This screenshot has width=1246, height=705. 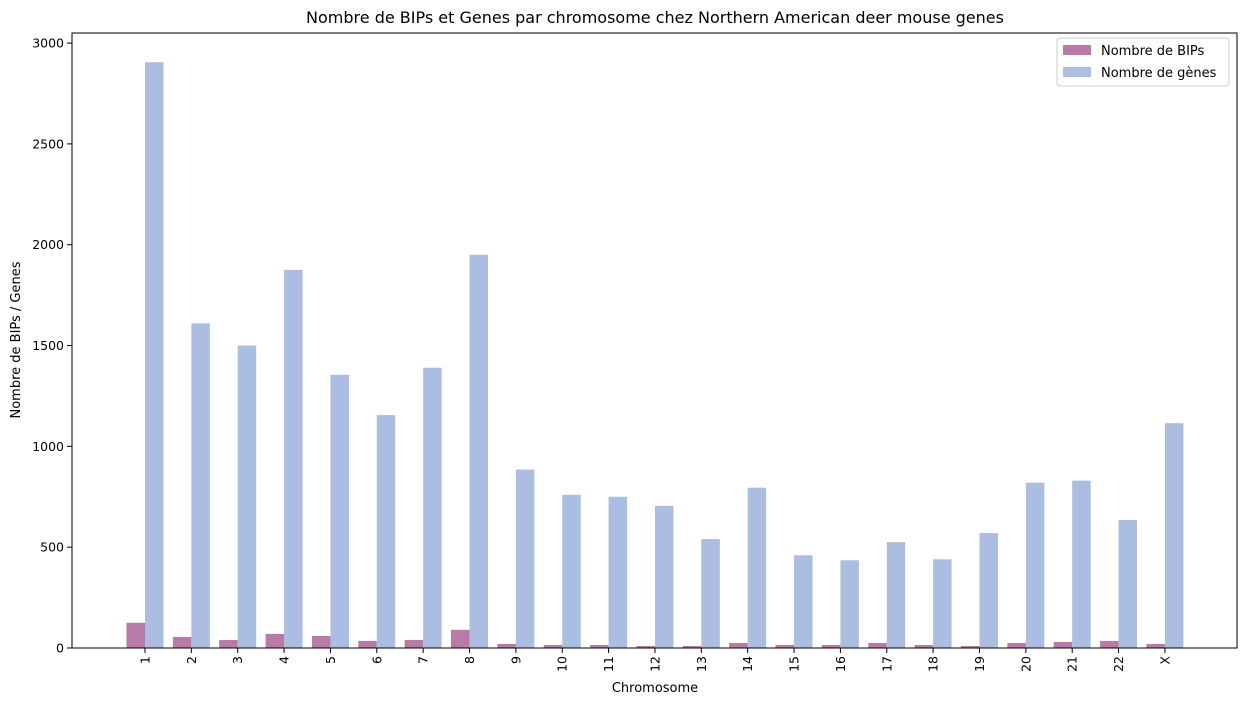 I want to click on x-tick-label: 17, so click(x=886, y=664).